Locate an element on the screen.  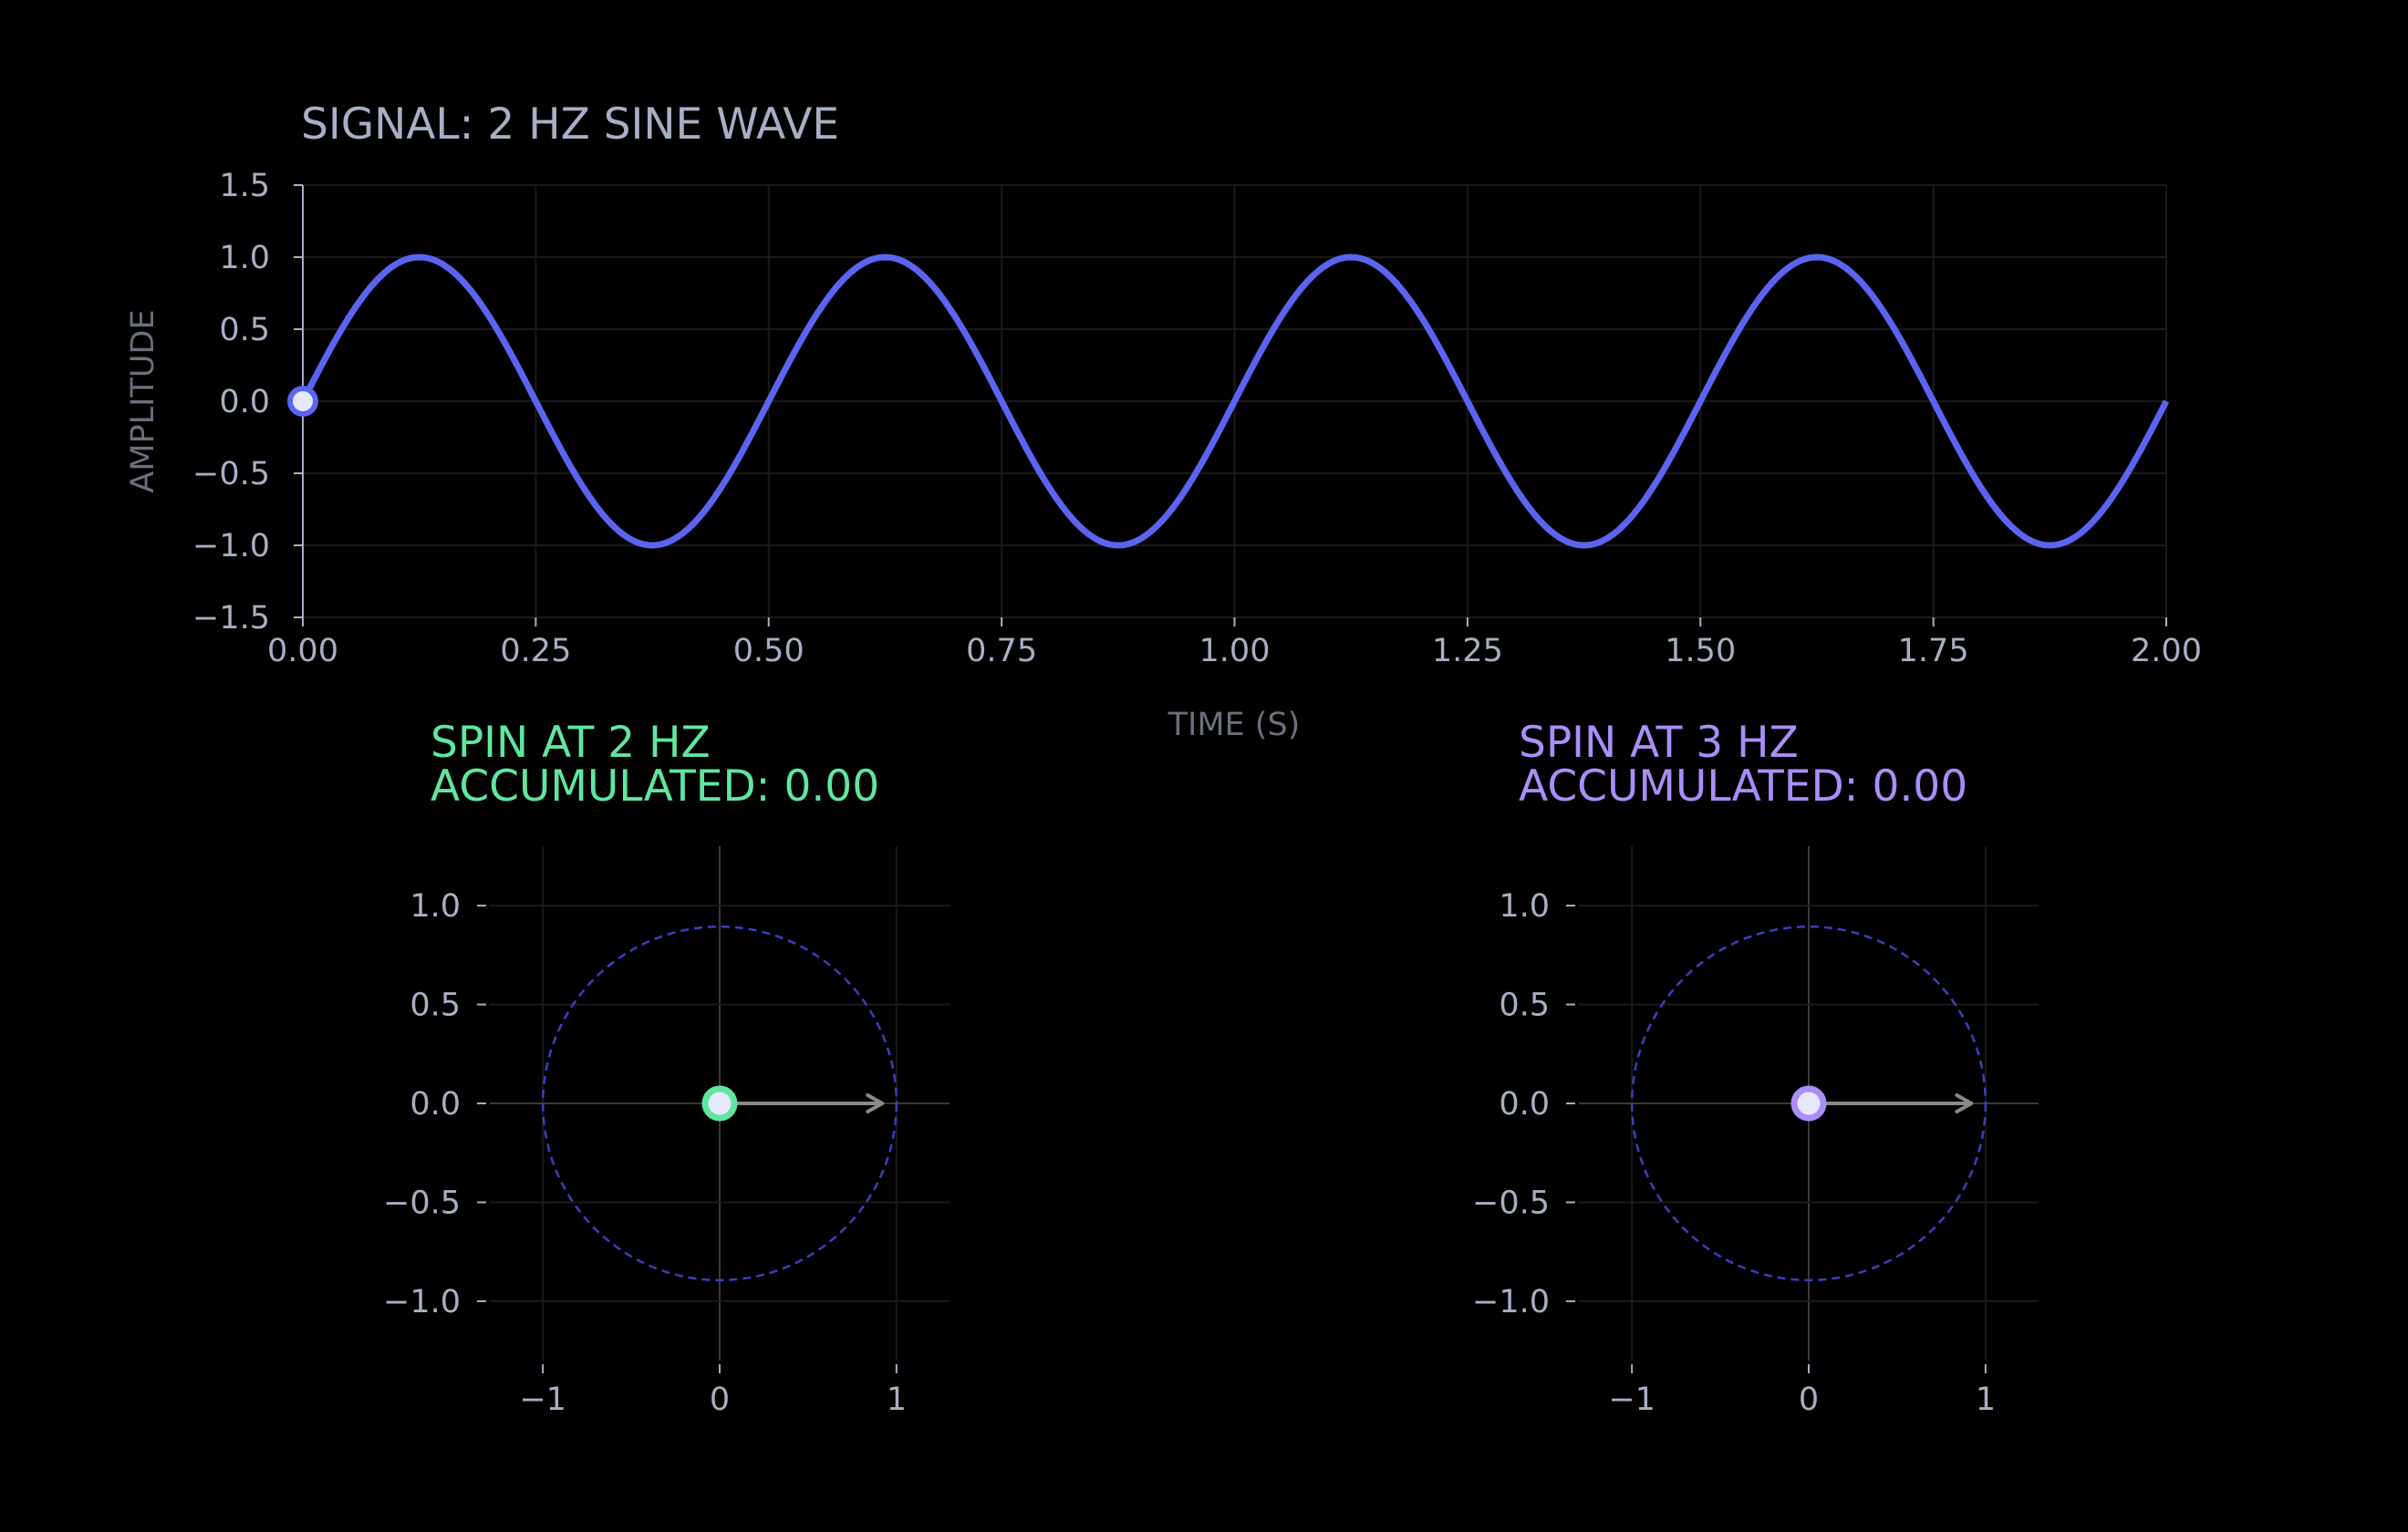
signal-y-tick-label: 1.0 is located at coordinates (245, 258).